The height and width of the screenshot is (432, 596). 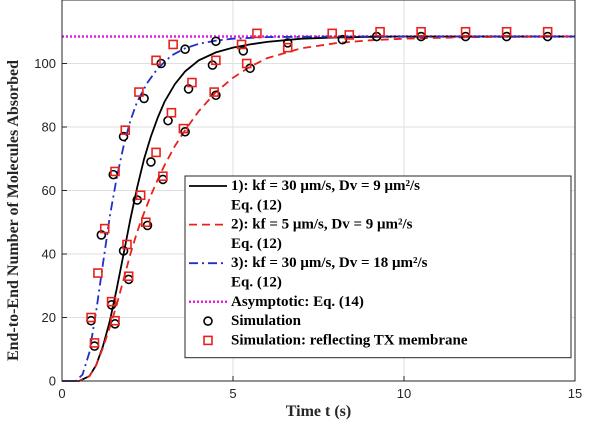 I want to click on y-tick-label: 100, so click(x=45, y=63).